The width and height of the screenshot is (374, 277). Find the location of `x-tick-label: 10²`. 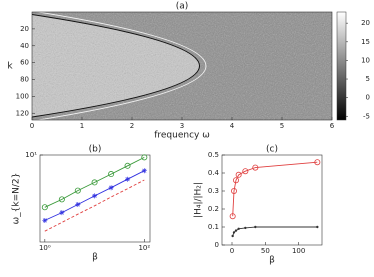

x-tick-label: 10² is located at coordinates (144, 248).